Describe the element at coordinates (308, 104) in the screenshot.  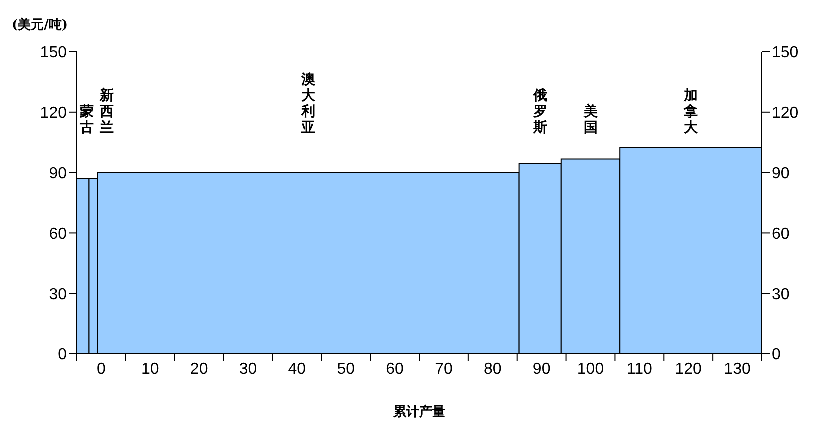
I see `annotation: 澳大利亚` at that location.